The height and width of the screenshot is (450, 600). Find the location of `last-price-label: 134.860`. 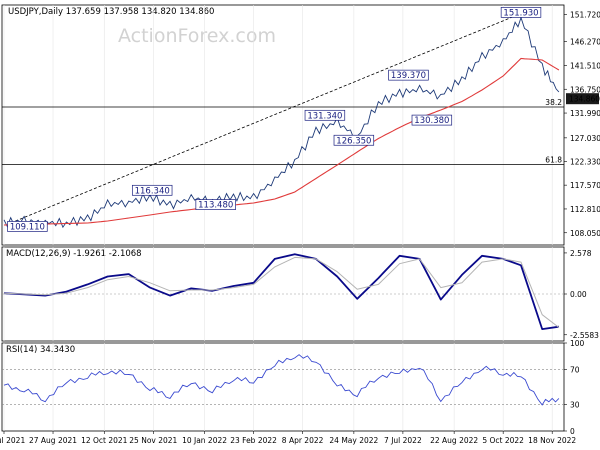

last-price-label: 134.860 is located at coordinates (584, 99).